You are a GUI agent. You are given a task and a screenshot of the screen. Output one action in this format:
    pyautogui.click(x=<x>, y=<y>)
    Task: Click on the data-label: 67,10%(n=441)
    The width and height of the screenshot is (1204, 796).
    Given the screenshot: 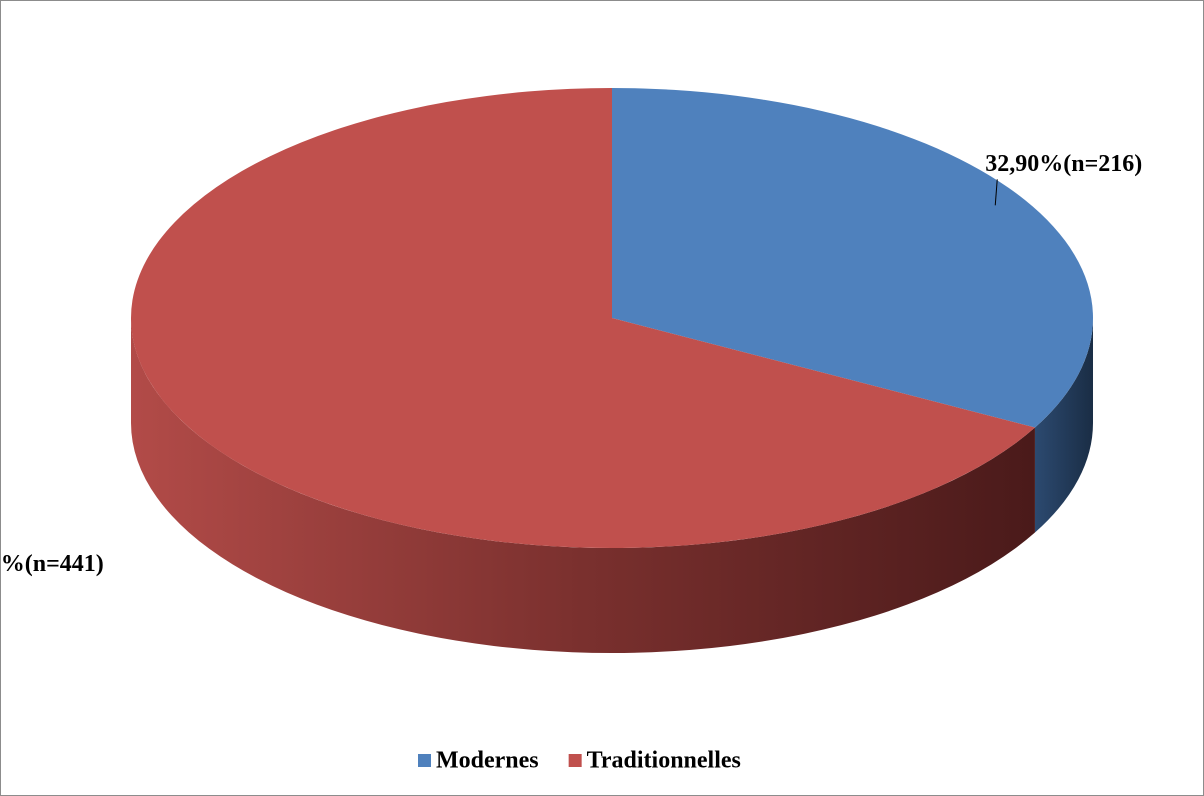 What is the action you would take?
    pyautogui.click(x=52, y=564)
    